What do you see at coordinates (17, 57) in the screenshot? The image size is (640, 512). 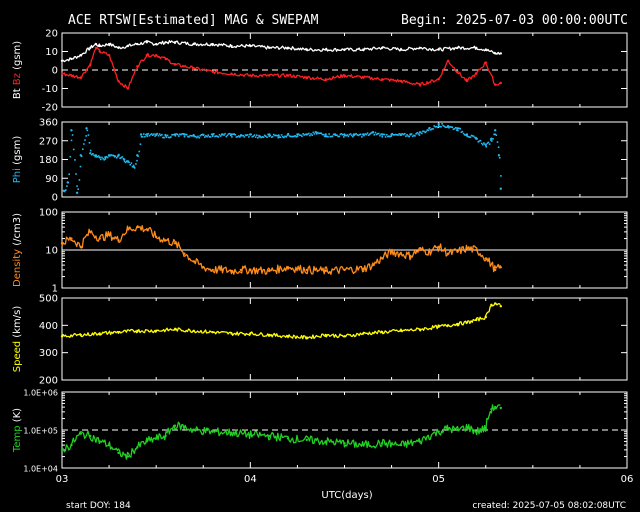 I see `mag-ylabel-part: (gsm)` at bounding box center [17, 57].